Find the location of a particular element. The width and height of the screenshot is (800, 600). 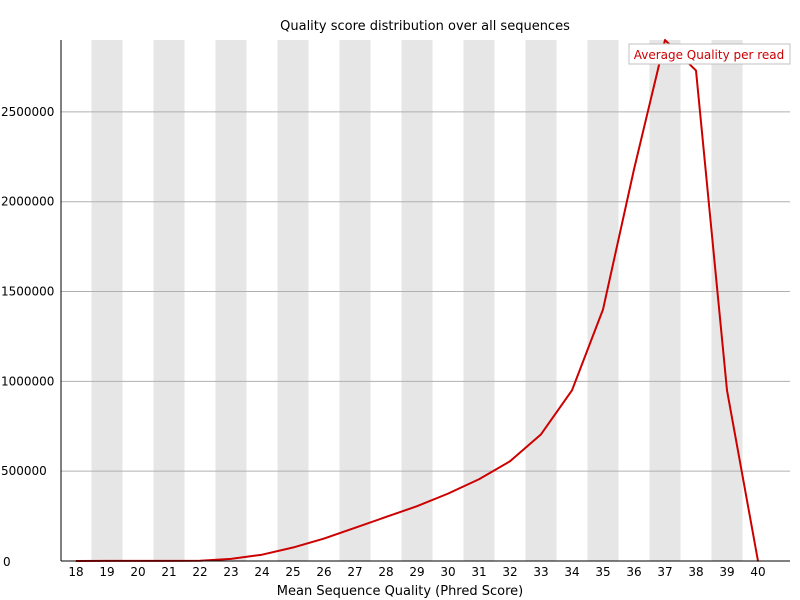

x-tick-29: 29 is located at coordinates (416, 572).